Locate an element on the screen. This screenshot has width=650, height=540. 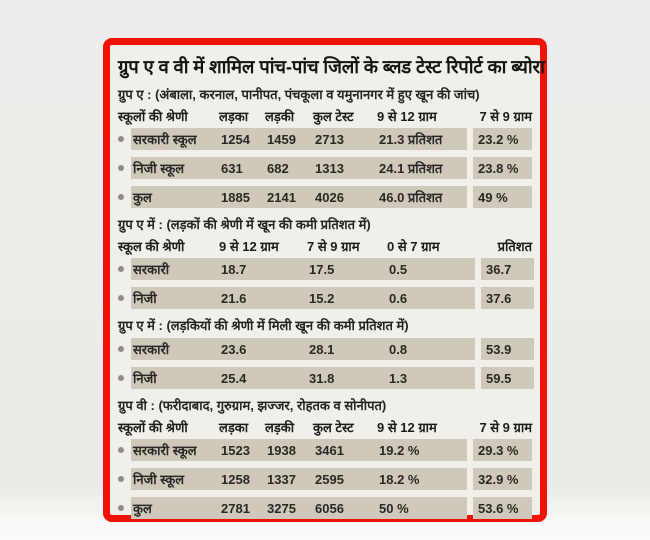
row-value: 53.9 is located at coordinates (499, 349).